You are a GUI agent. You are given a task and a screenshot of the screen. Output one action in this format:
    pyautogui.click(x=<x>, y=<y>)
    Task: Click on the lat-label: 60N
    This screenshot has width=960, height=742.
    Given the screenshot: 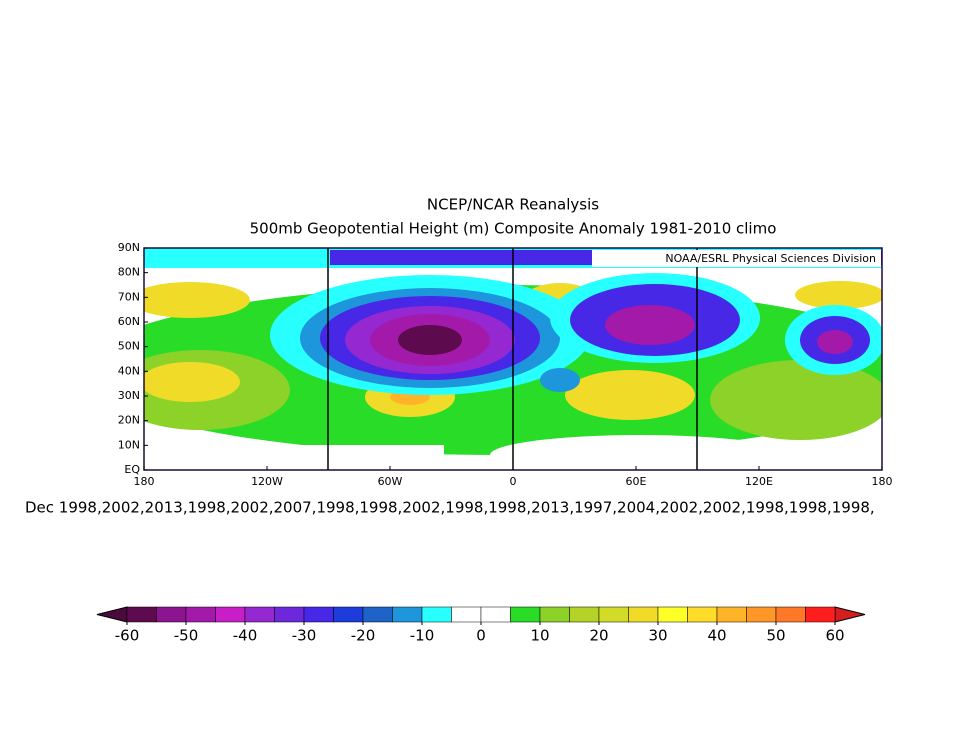 What is the action you would take?
    pyautogui.click(x=129, y=321)
    